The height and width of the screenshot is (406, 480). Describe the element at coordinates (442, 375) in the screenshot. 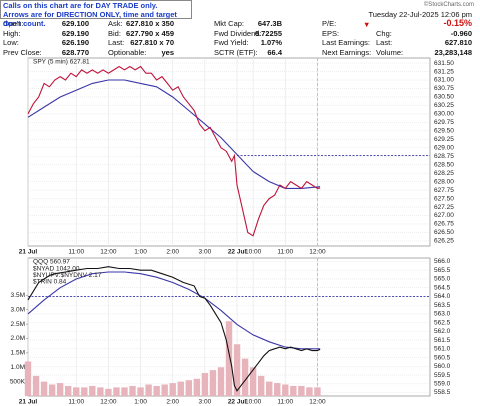

I see `y-tick-label: 559.5` at that location.